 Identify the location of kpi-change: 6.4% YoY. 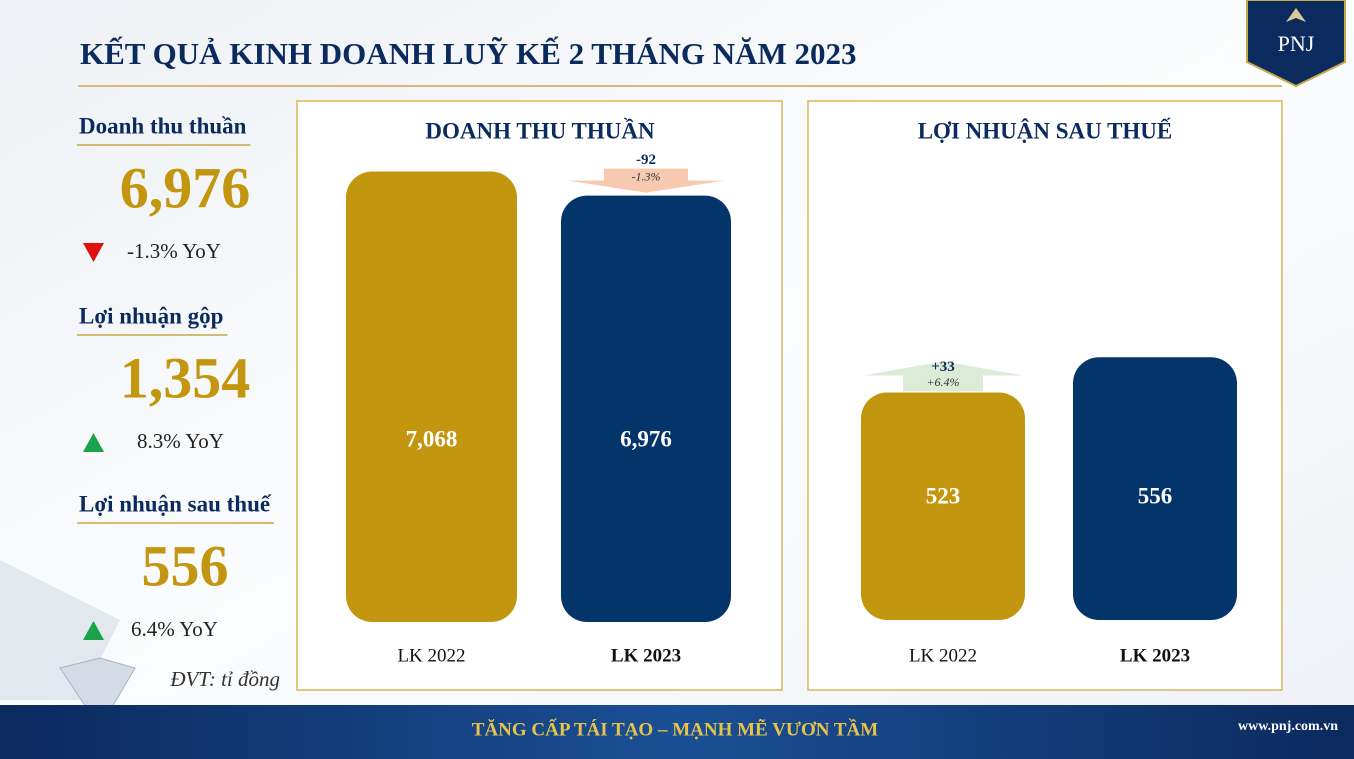
(174, 629).